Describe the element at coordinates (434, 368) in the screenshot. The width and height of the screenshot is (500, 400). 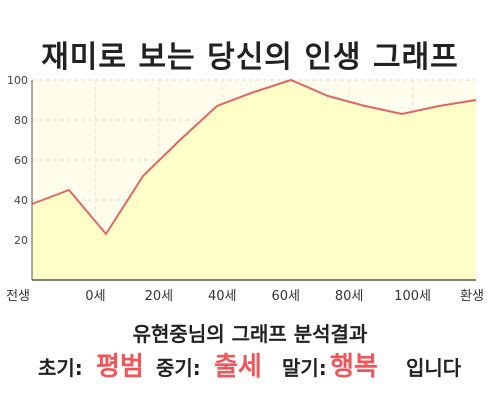
I see `result-suffix: 입니다` at that location.